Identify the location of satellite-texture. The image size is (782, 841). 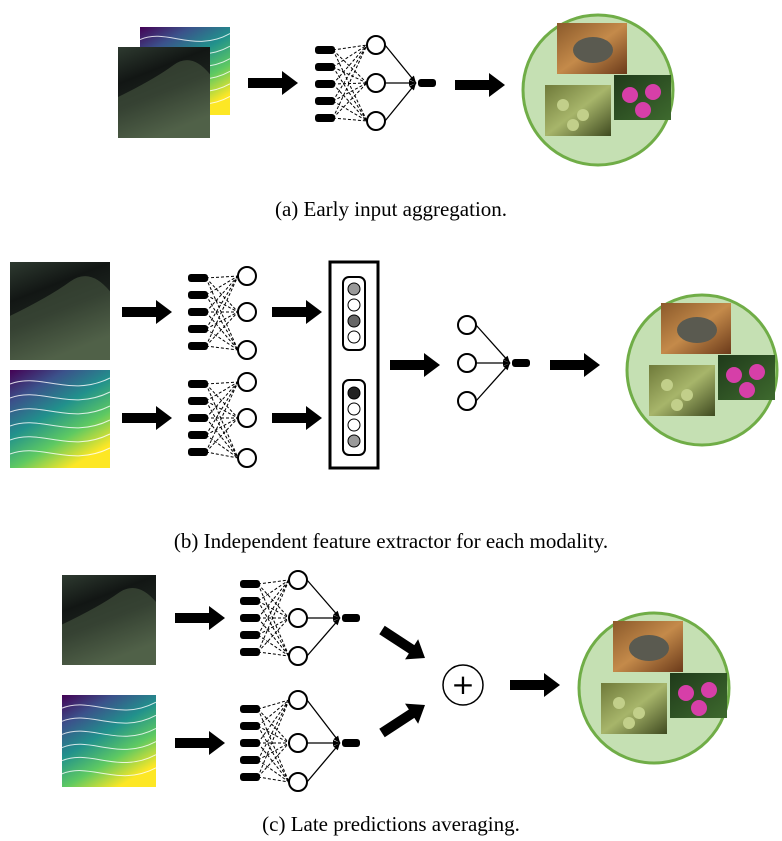
(109, 626).